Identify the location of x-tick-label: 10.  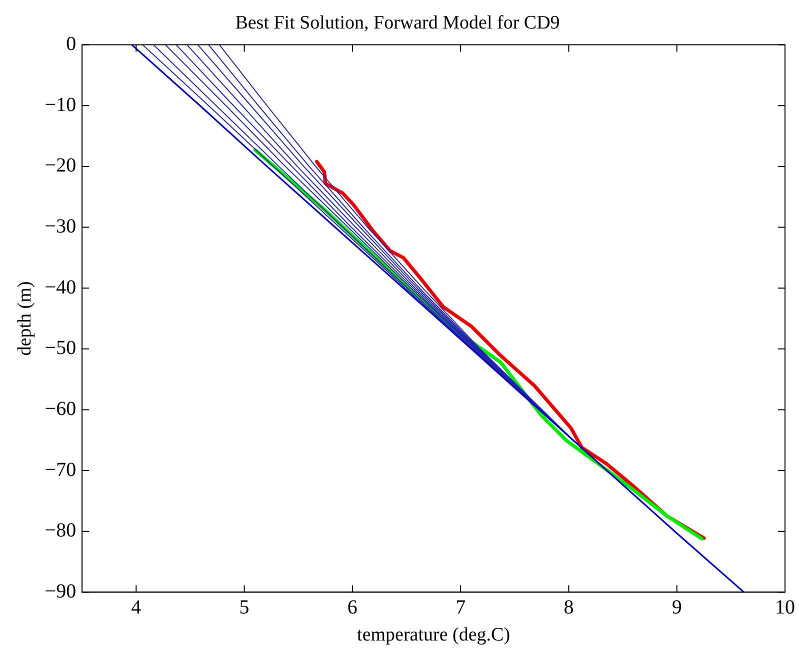
(785, 607).